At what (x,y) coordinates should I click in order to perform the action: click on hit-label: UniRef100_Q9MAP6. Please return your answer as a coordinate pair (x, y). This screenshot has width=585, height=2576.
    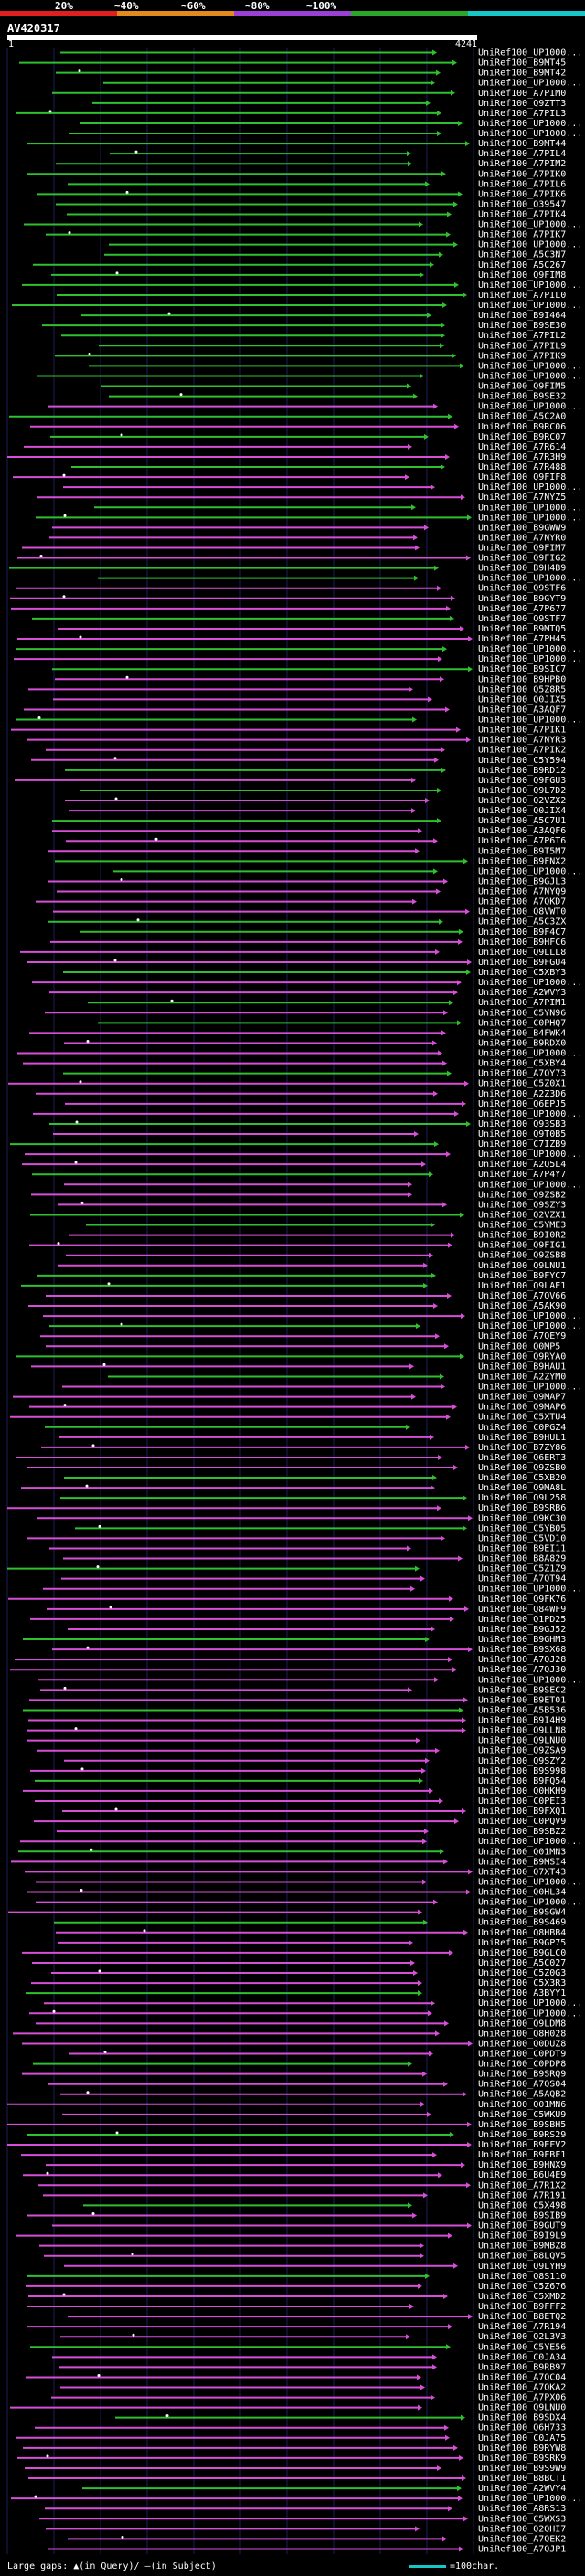
    Looking at the image, I should click on (522, 1408).